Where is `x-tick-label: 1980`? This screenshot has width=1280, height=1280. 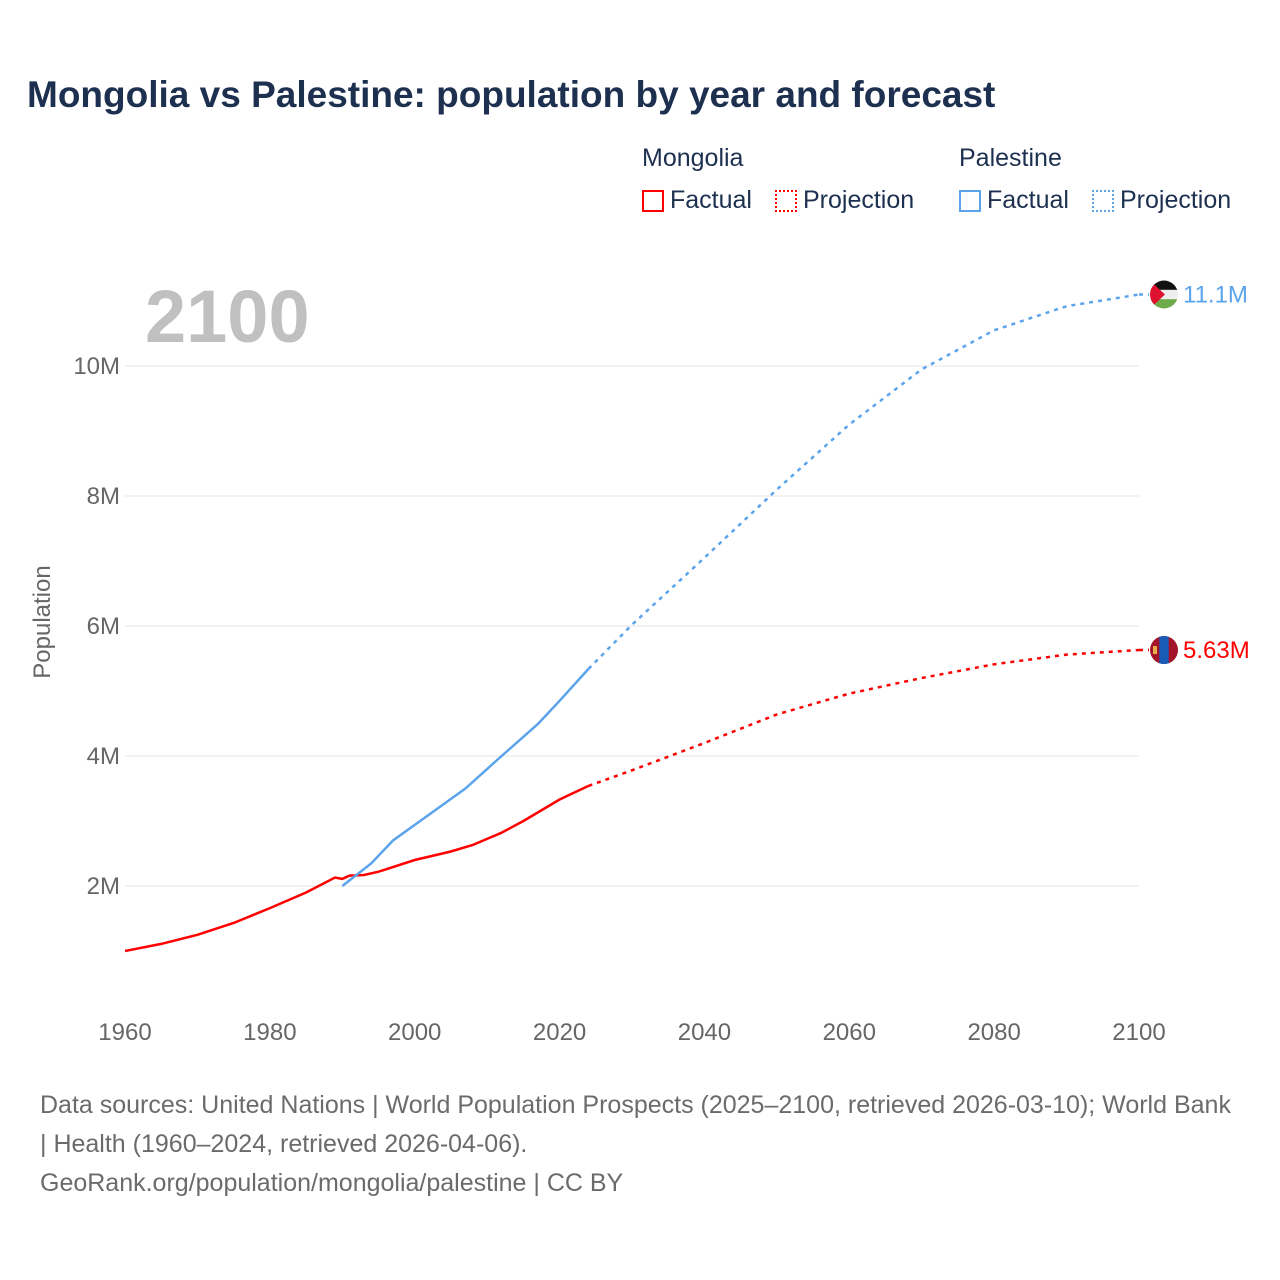 x-tick-label: 1980 is located at coordinates (269, 1032).